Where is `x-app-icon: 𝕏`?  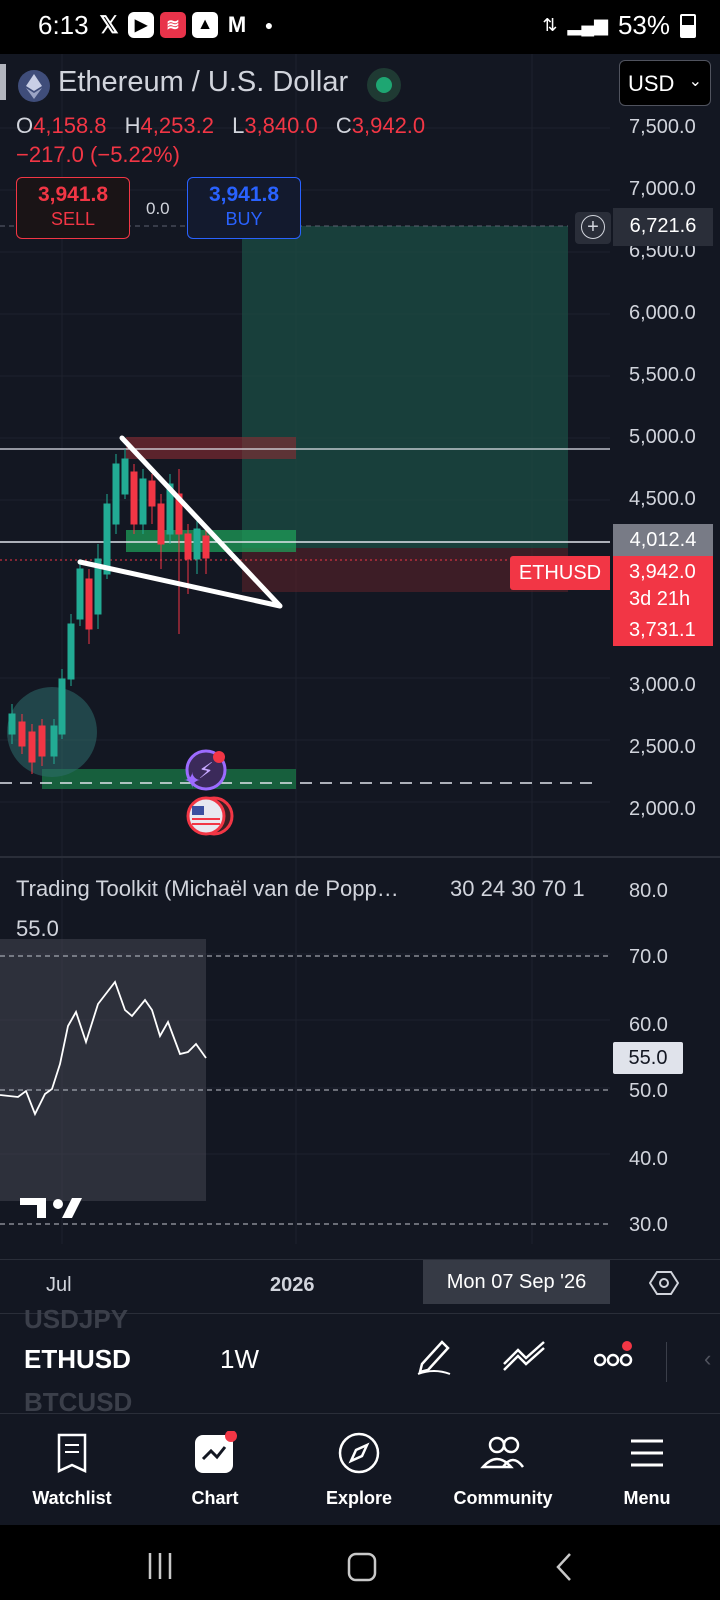 x-app-icon: 𝕏 is located at coordinates (109, 25).